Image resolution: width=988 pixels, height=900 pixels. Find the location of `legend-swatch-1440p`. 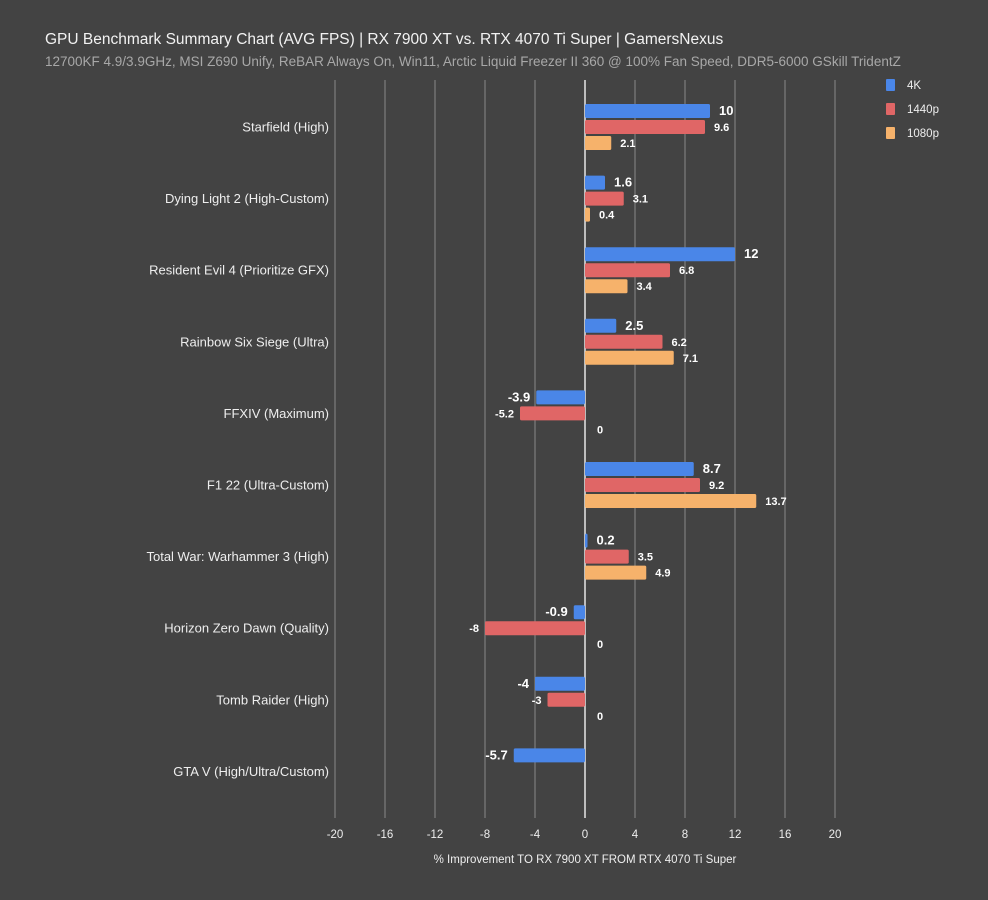

legend-swatch-1440p is located at coordinates (890, 109).